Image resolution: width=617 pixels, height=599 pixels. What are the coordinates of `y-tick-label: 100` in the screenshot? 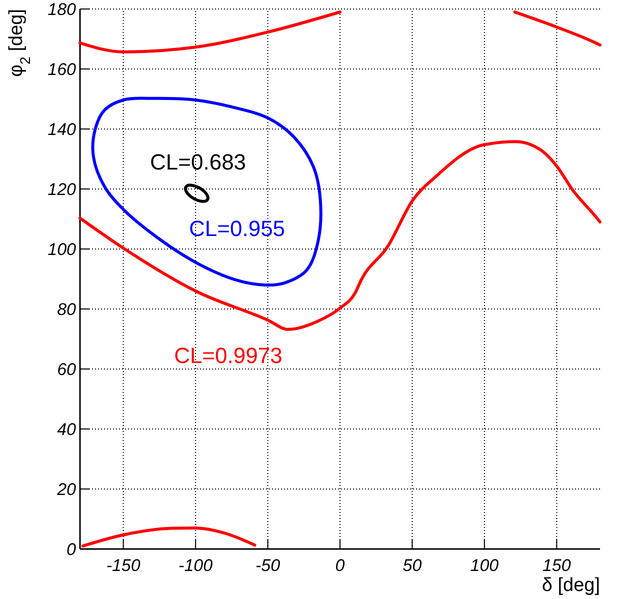 It's located at (62, 249).